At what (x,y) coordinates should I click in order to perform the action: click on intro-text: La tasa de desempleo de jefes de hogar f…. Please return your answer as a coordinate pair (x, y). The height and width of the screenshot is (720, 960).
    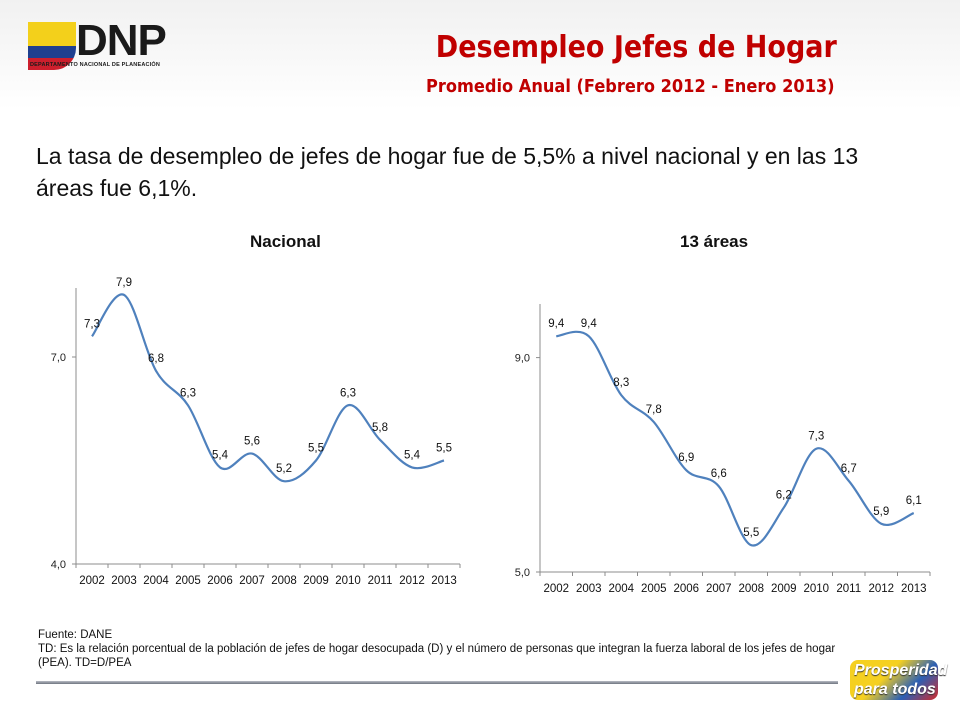
    Looking at the image, I should click on (447, 172).